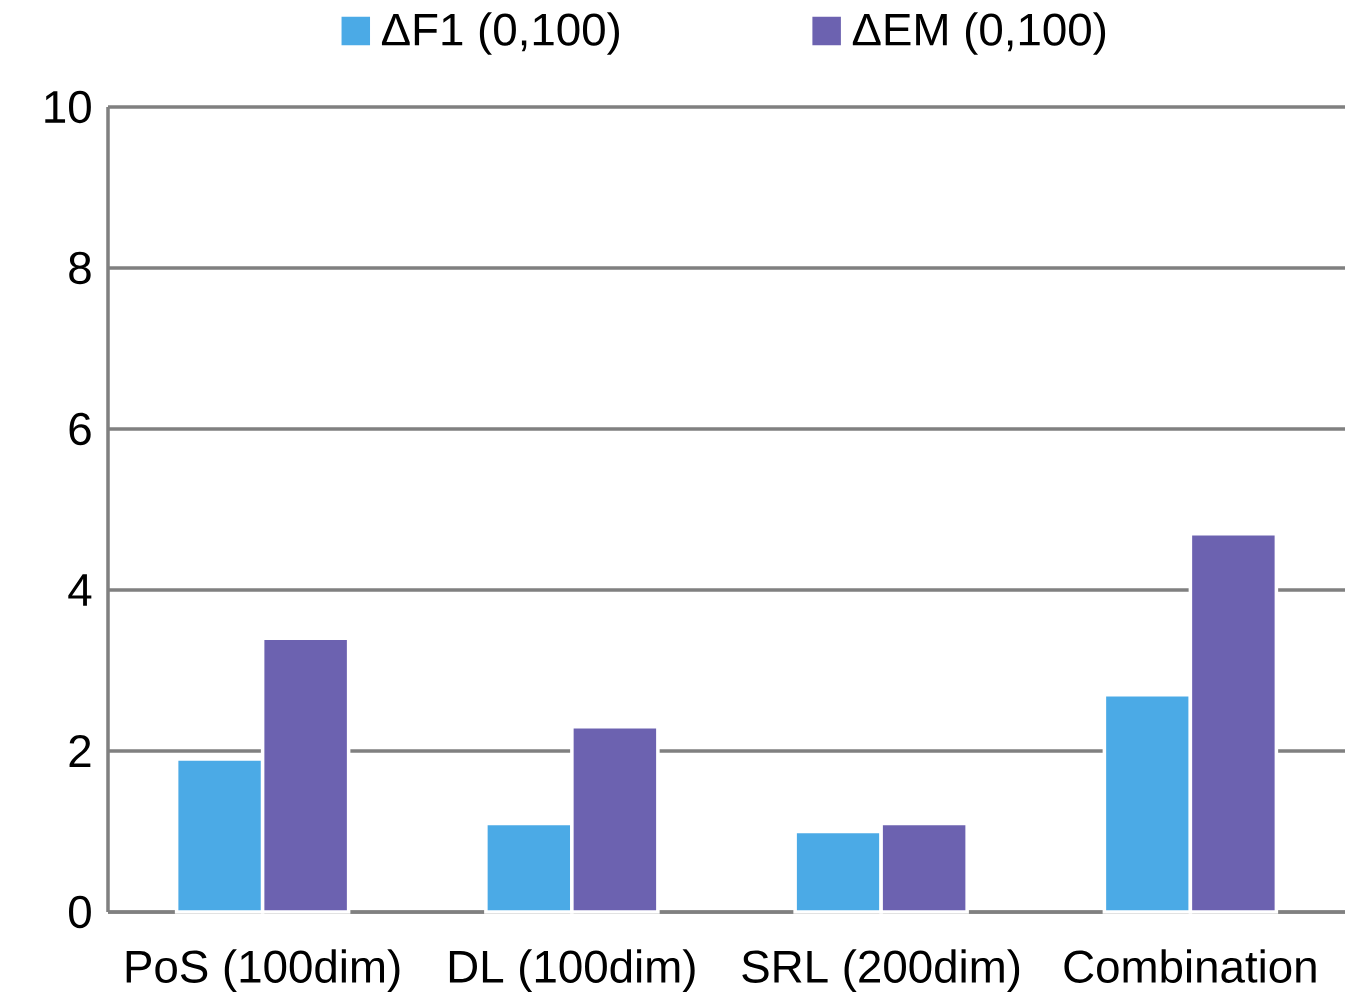 The height and width of the screenshot is (994, 1345). Describe the element at coordinates (80, 429) in the screenshot. I see `y-tick-label: 6` at that location.